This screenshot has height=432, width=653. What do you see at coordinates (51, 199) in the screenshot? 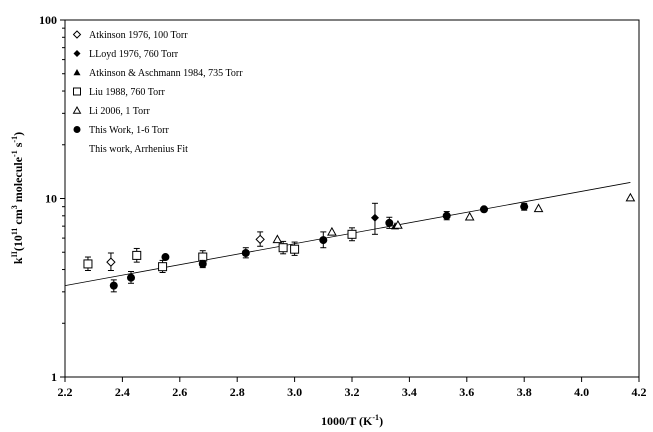
I see `y-tick-label-1: 10` at bounding box center [51, 199].